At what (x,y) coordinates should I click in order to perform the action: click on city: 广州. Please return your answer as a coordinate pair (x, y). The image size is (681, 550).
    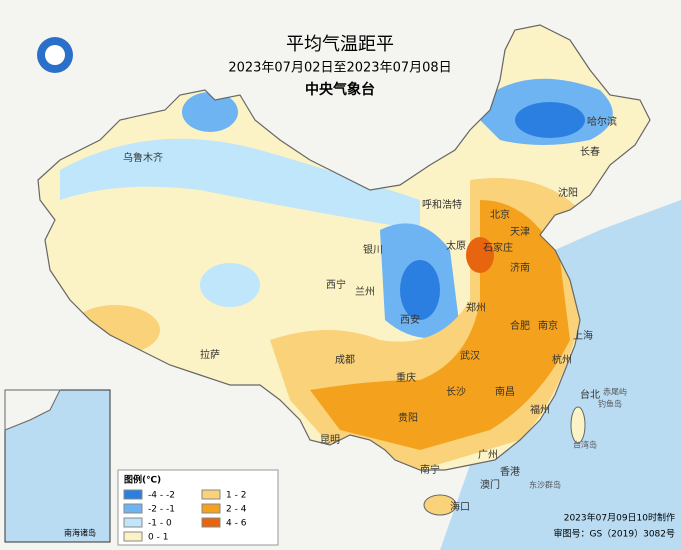
    Looking at the image, I should click on (488, 455).